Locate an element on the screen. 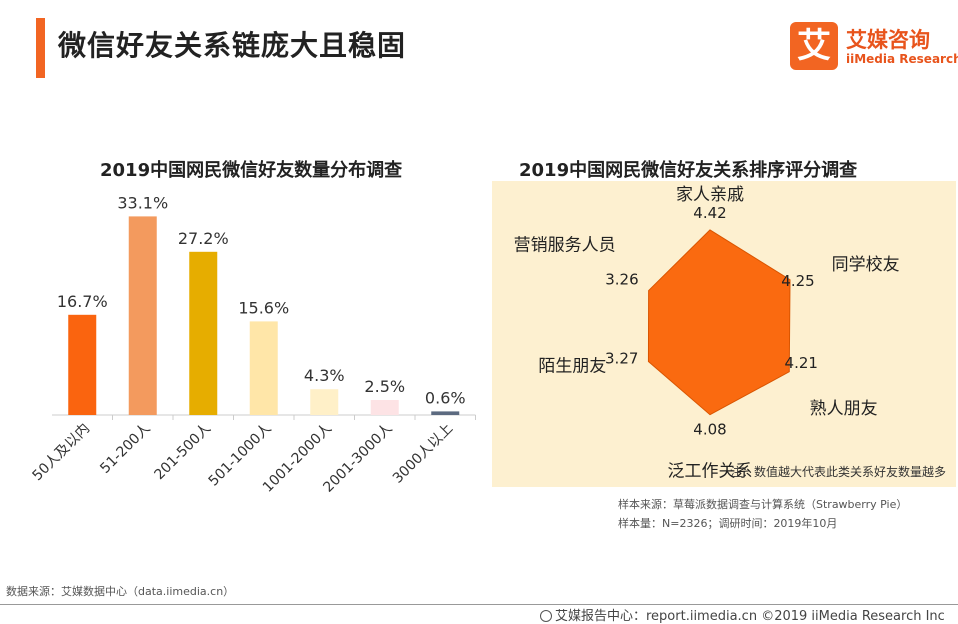  radar-axis-label: 营销服务人员 is located at coordinates (565, 246).